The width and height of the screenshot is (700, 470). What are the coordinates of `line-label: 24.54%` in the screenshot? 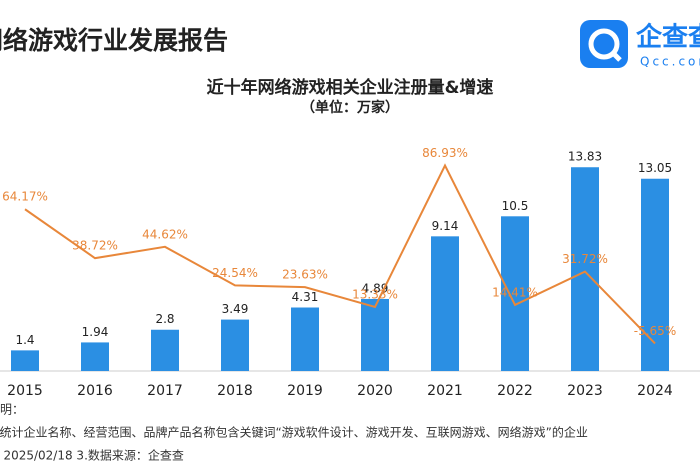 It's located at (235, 273).